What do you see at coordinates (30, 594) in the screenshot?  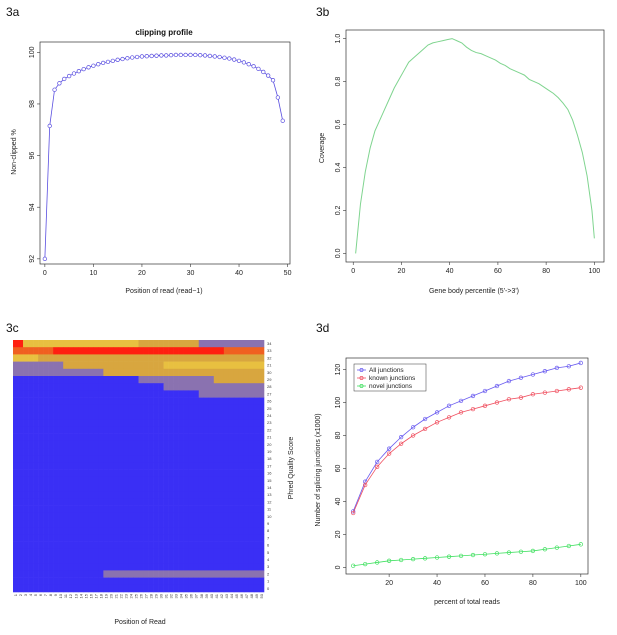 I see `chart-c-xtick-label: 4` at bounding box center [30, 594].